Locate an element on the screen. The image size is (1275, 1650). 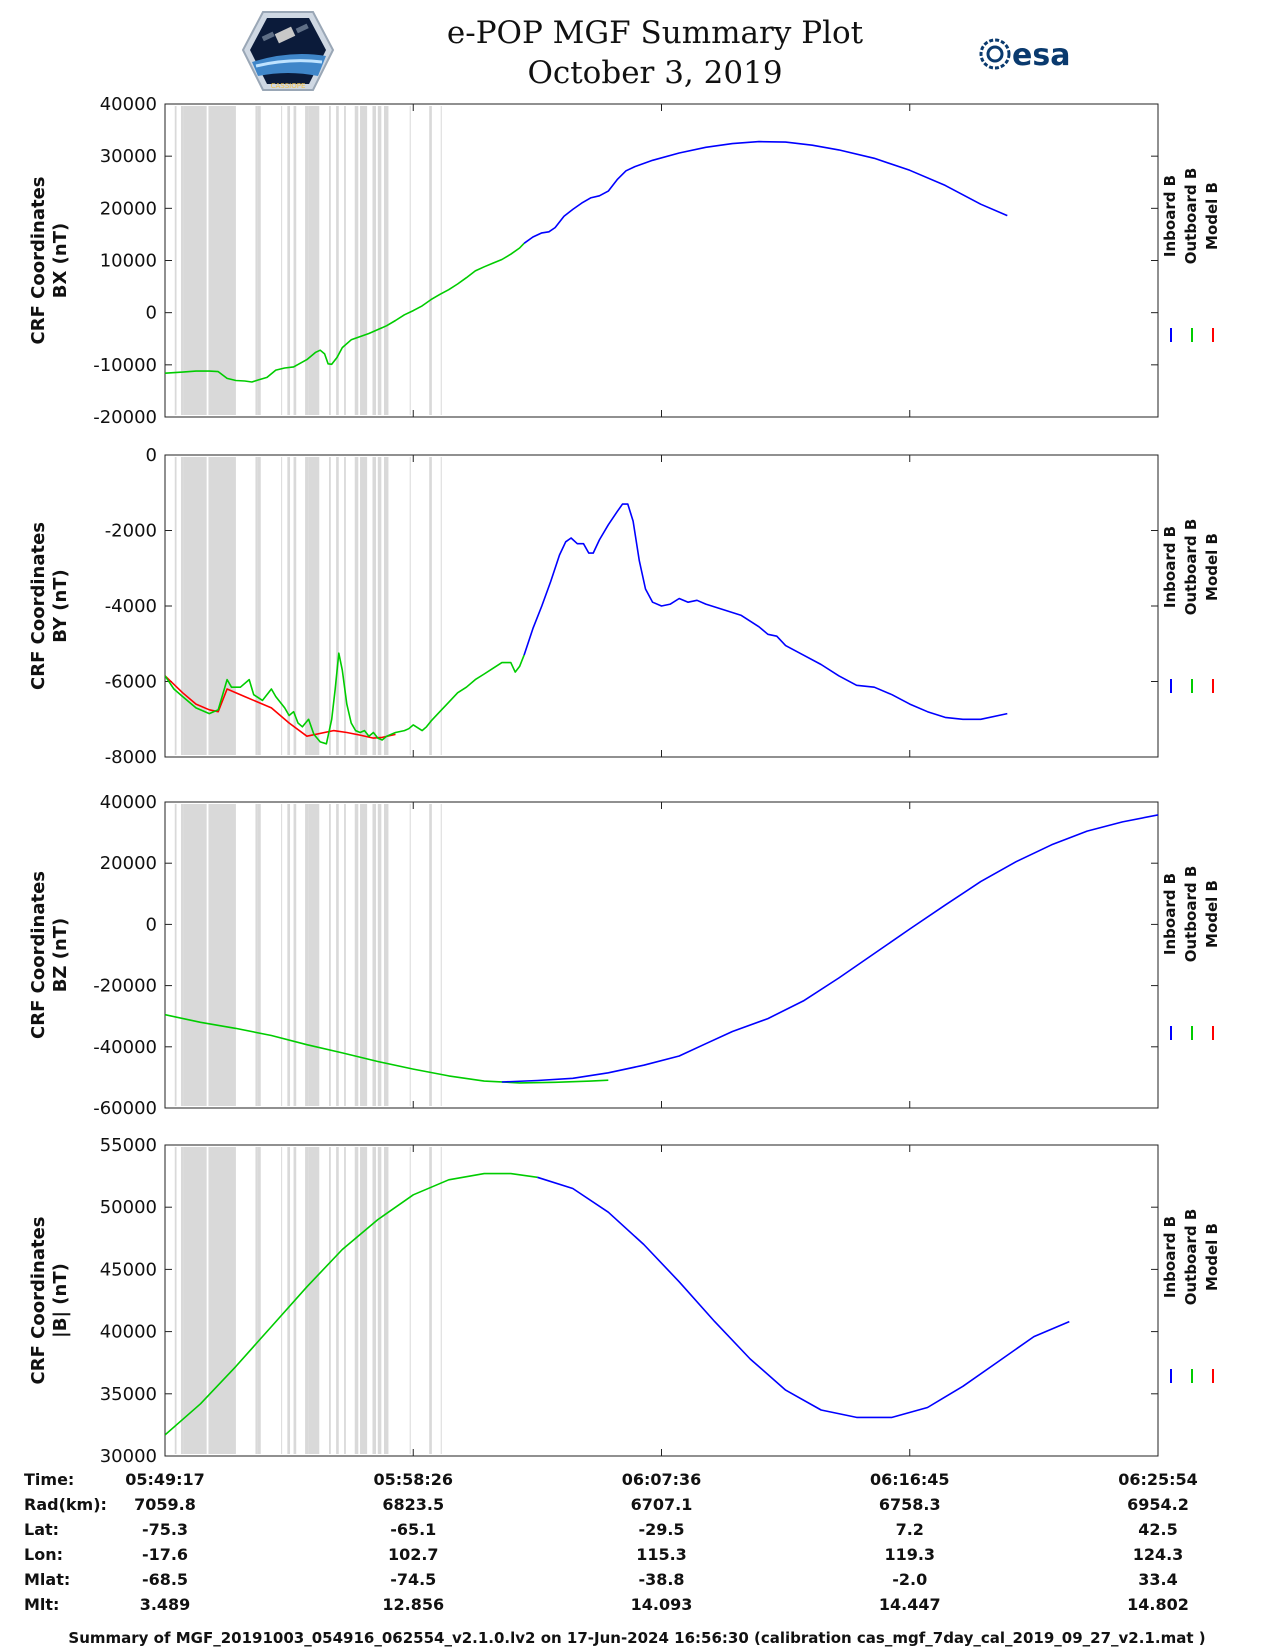
y-tick-label: -60000 is located at coordinates (125, 1108).